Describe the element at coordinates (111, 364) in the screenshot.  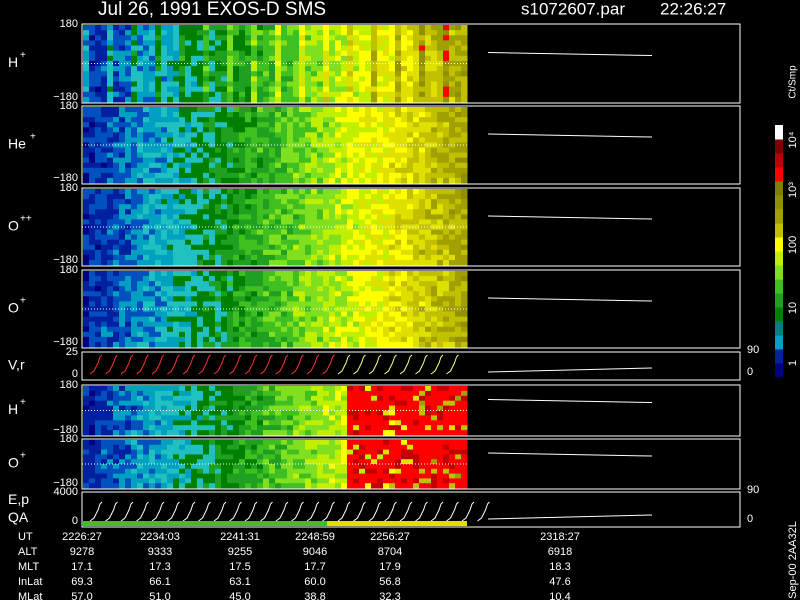
I see `sweep` at that location.